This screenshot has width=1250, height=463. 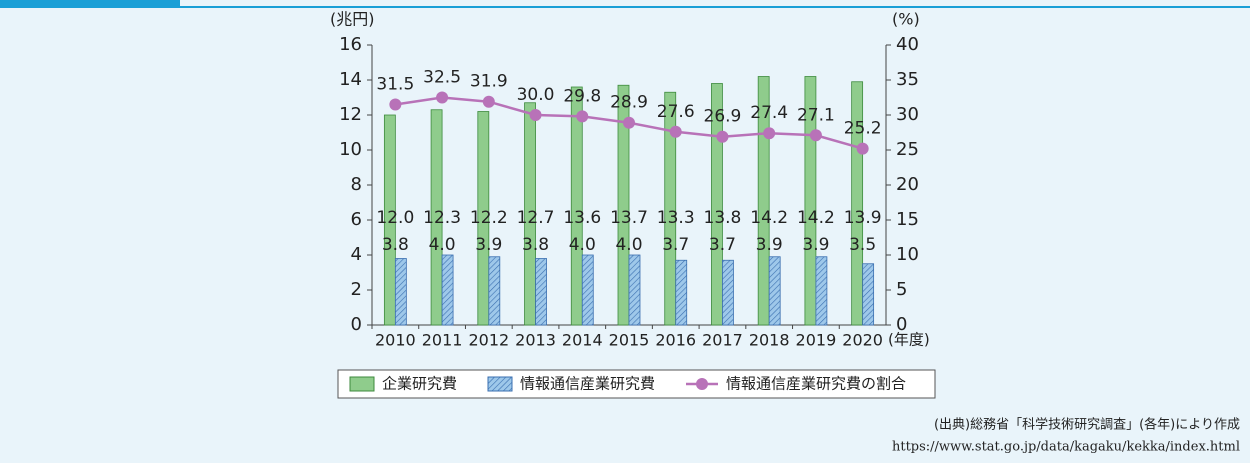 What do you see at coordinates (536, 218) in the screenshot?
I see `data-label: 12.7` at bounding box center [536, 218].